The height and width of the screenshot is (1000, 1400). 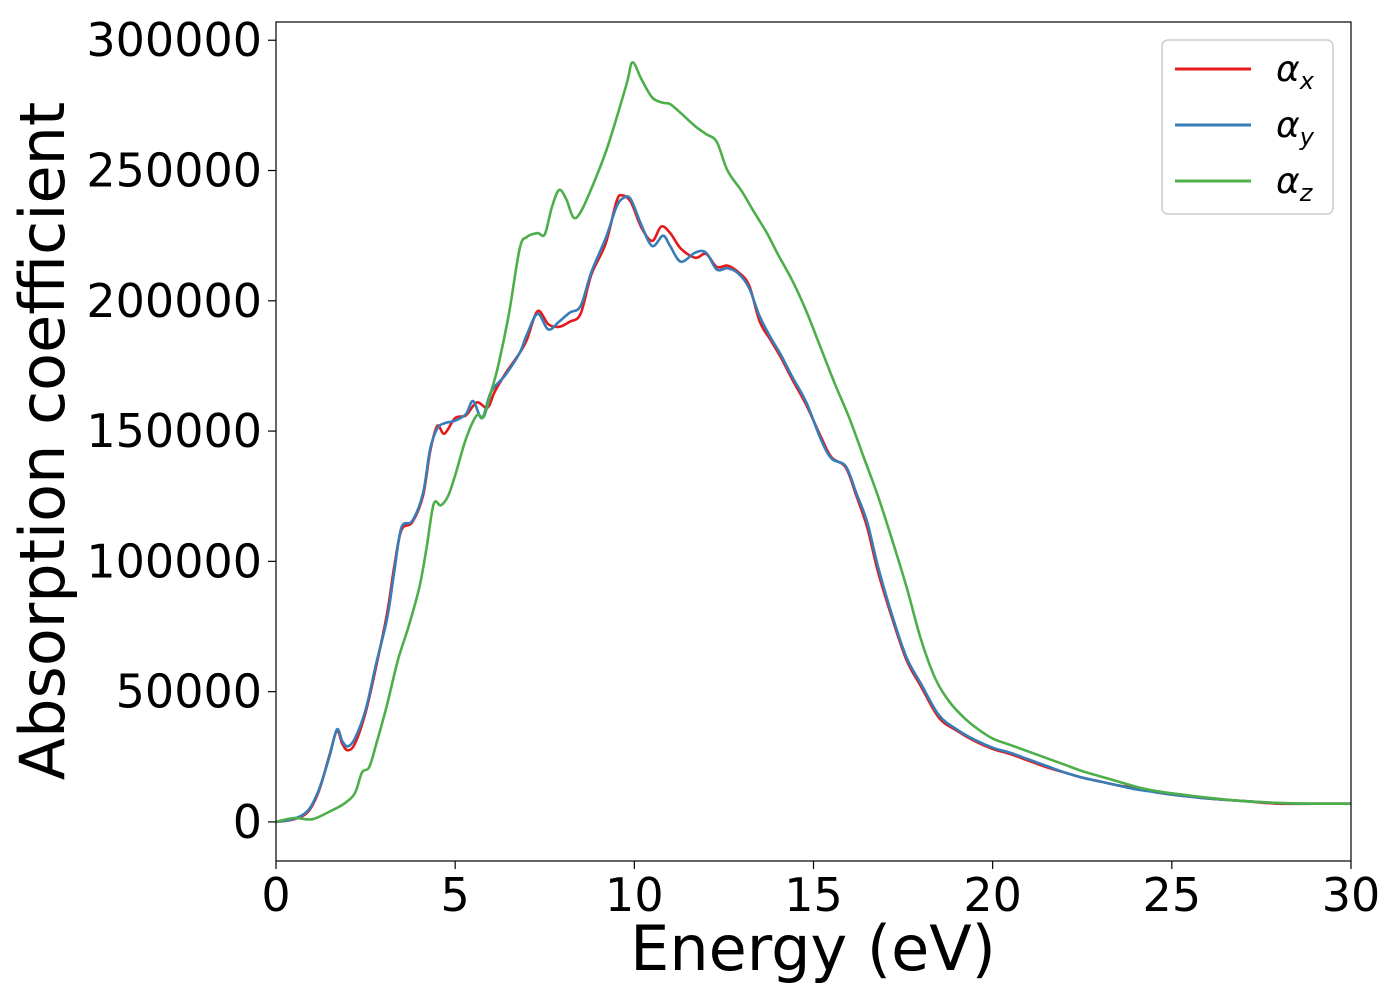 I want to click on legend-label: αy, so click(x=1295, y=128).